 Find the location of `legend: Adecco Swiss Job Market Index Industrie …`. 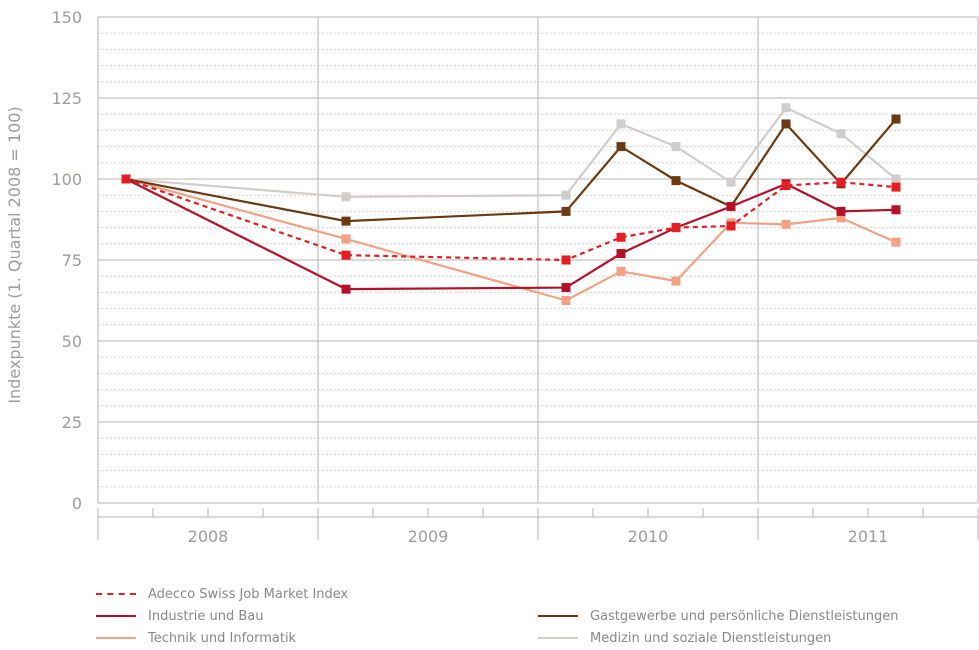

legend: Adecco Swiss Job Market Index Industrie … is located at coordinates (526, 616).